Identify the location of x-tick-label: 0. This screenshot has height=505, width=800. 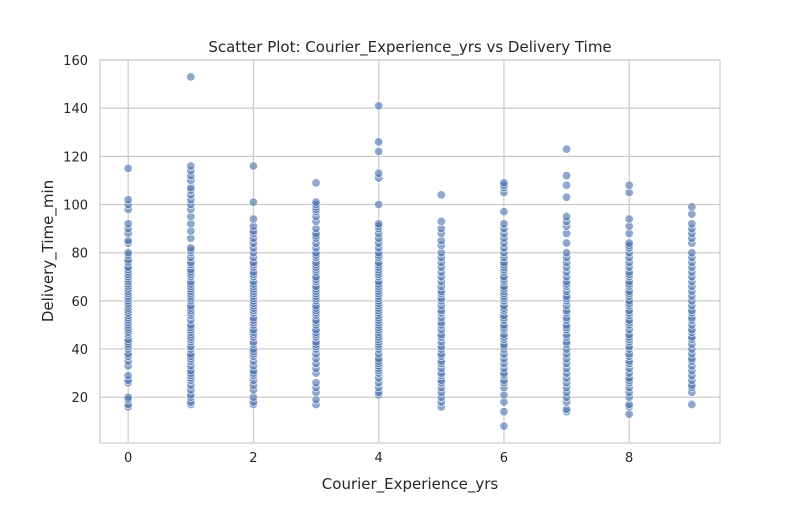
(128, 458).